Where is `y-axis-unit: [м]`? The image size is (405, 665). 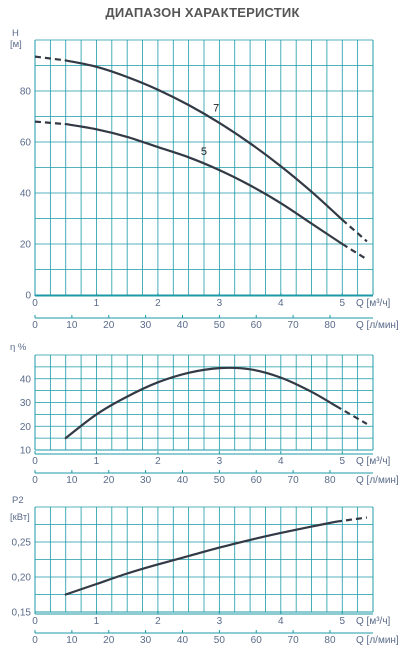 y-axis-unit: [м] is located at coordinates (16, 44).